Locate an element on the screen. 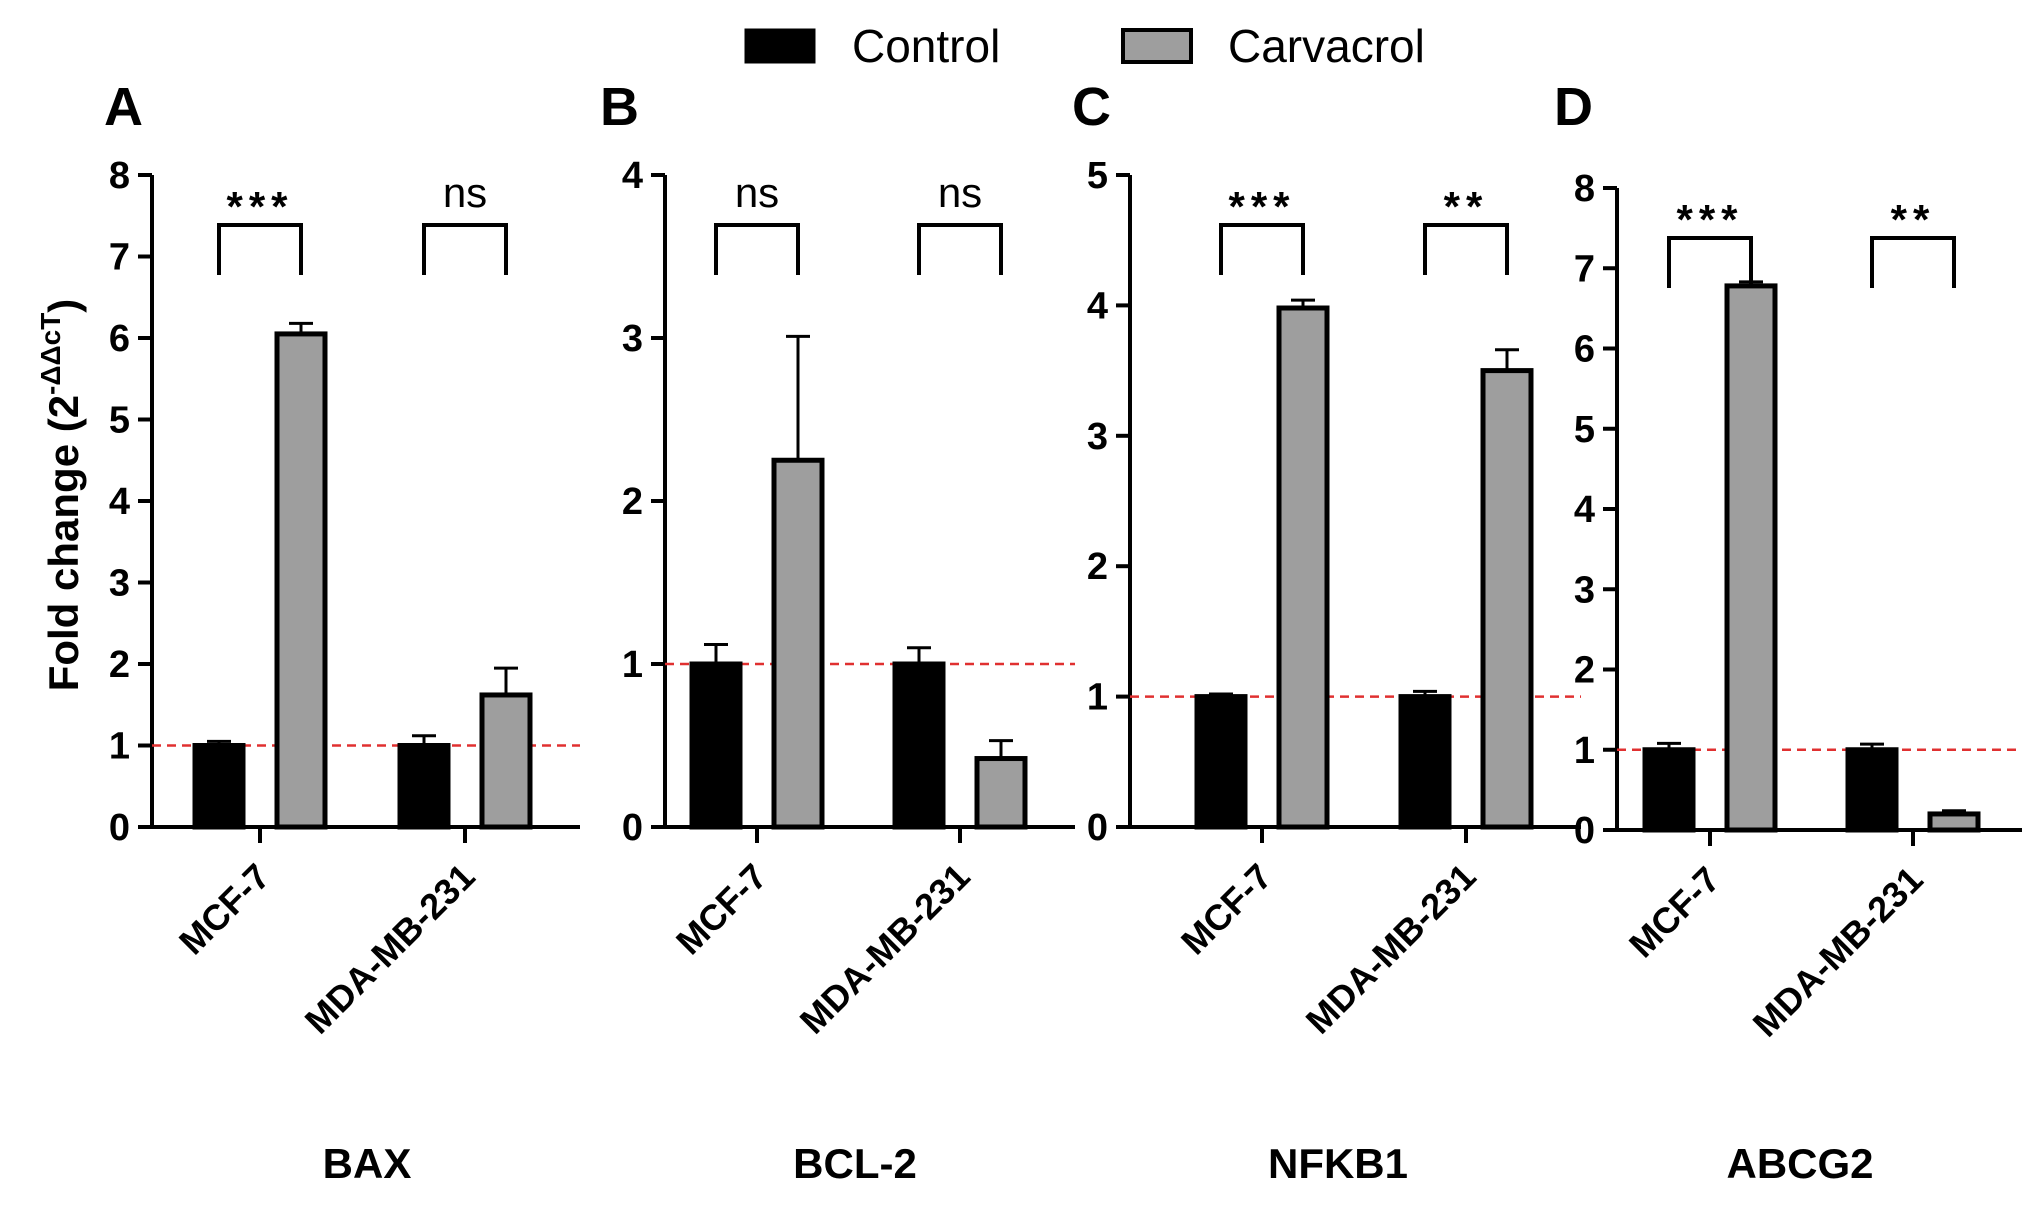 This screenshot has height=1215, width=2022. gene-title: BCL-2 is located at coordinates (855, 1163).